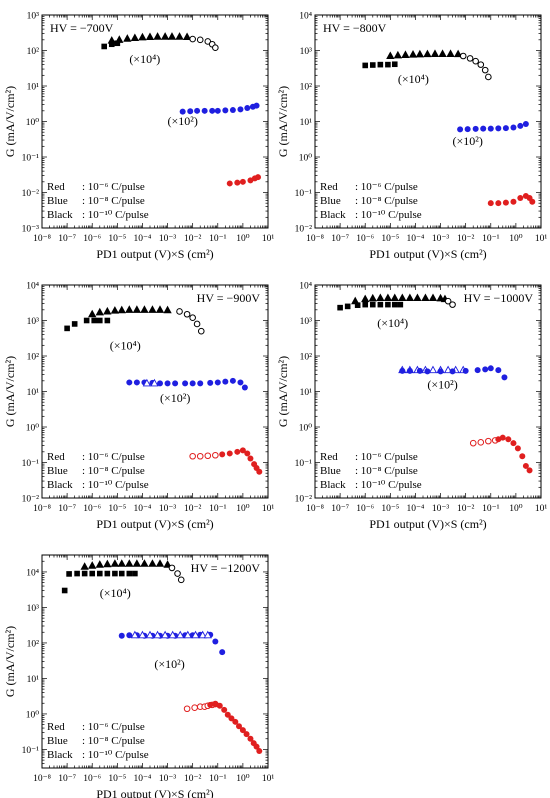 Image resolution: width=550 pixels, height=798 pixels. What do you see at coordinates (31, 159) in the screenshot?
I see `y-tick-label: 10⁻¹` at bounding box center [31, 159].